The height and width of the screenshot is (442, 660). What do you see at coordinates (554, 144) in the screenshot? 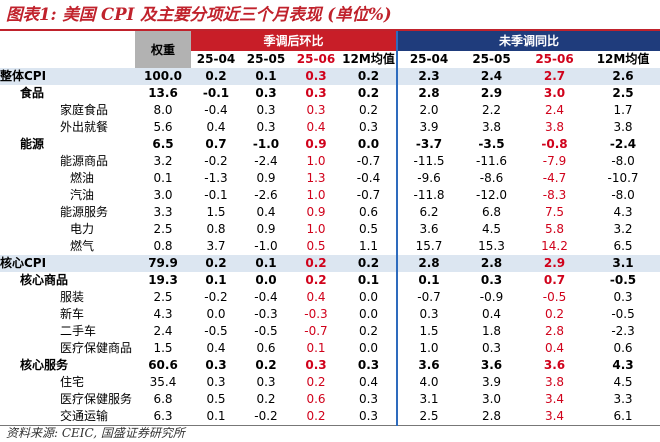
I see `yoy-value: -0.8` at bounding box center [554, 144].